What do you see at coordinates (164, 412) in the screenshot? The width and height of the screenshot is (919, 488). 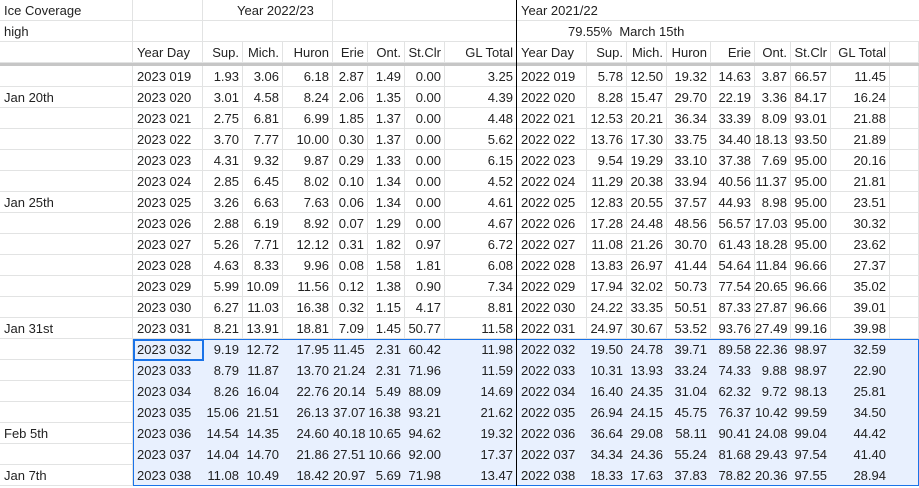 I see `year-day-cell: 2023 035` at bounding box center [164, 412].